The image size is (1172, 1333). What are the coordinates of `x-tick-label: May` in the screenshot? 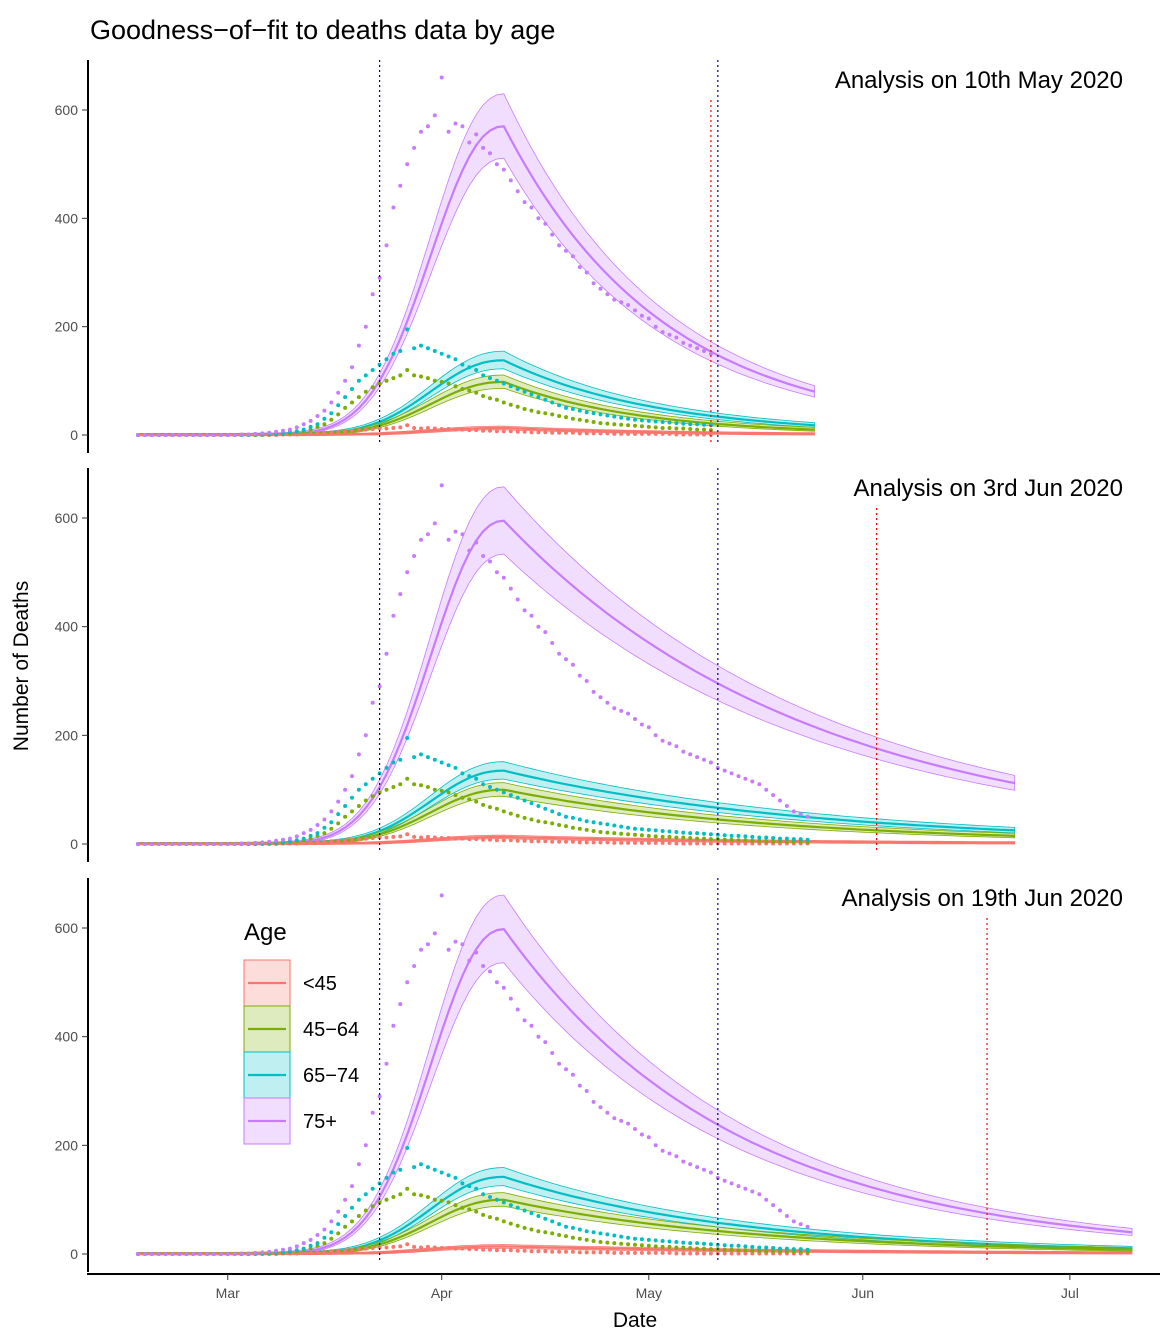 It's located at (649, 1293).